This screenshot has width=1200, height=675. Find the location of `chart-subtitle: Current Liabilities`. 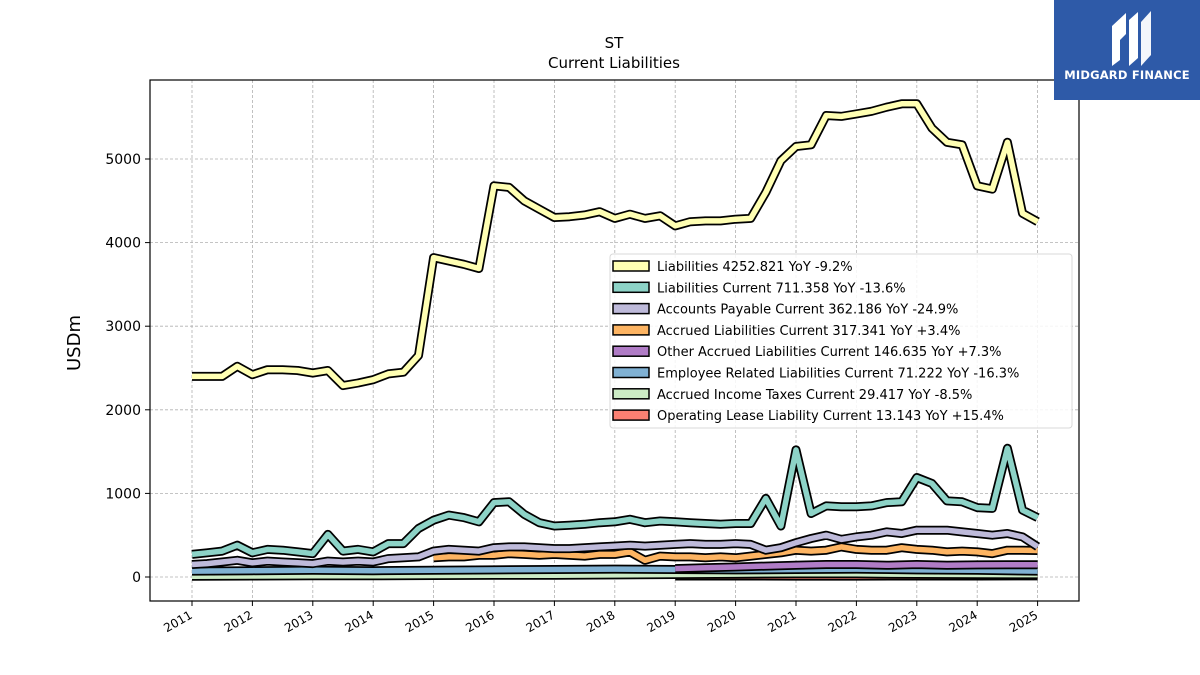

chart-subtitle: Current Liabilities is located at coordinates (614, 63).